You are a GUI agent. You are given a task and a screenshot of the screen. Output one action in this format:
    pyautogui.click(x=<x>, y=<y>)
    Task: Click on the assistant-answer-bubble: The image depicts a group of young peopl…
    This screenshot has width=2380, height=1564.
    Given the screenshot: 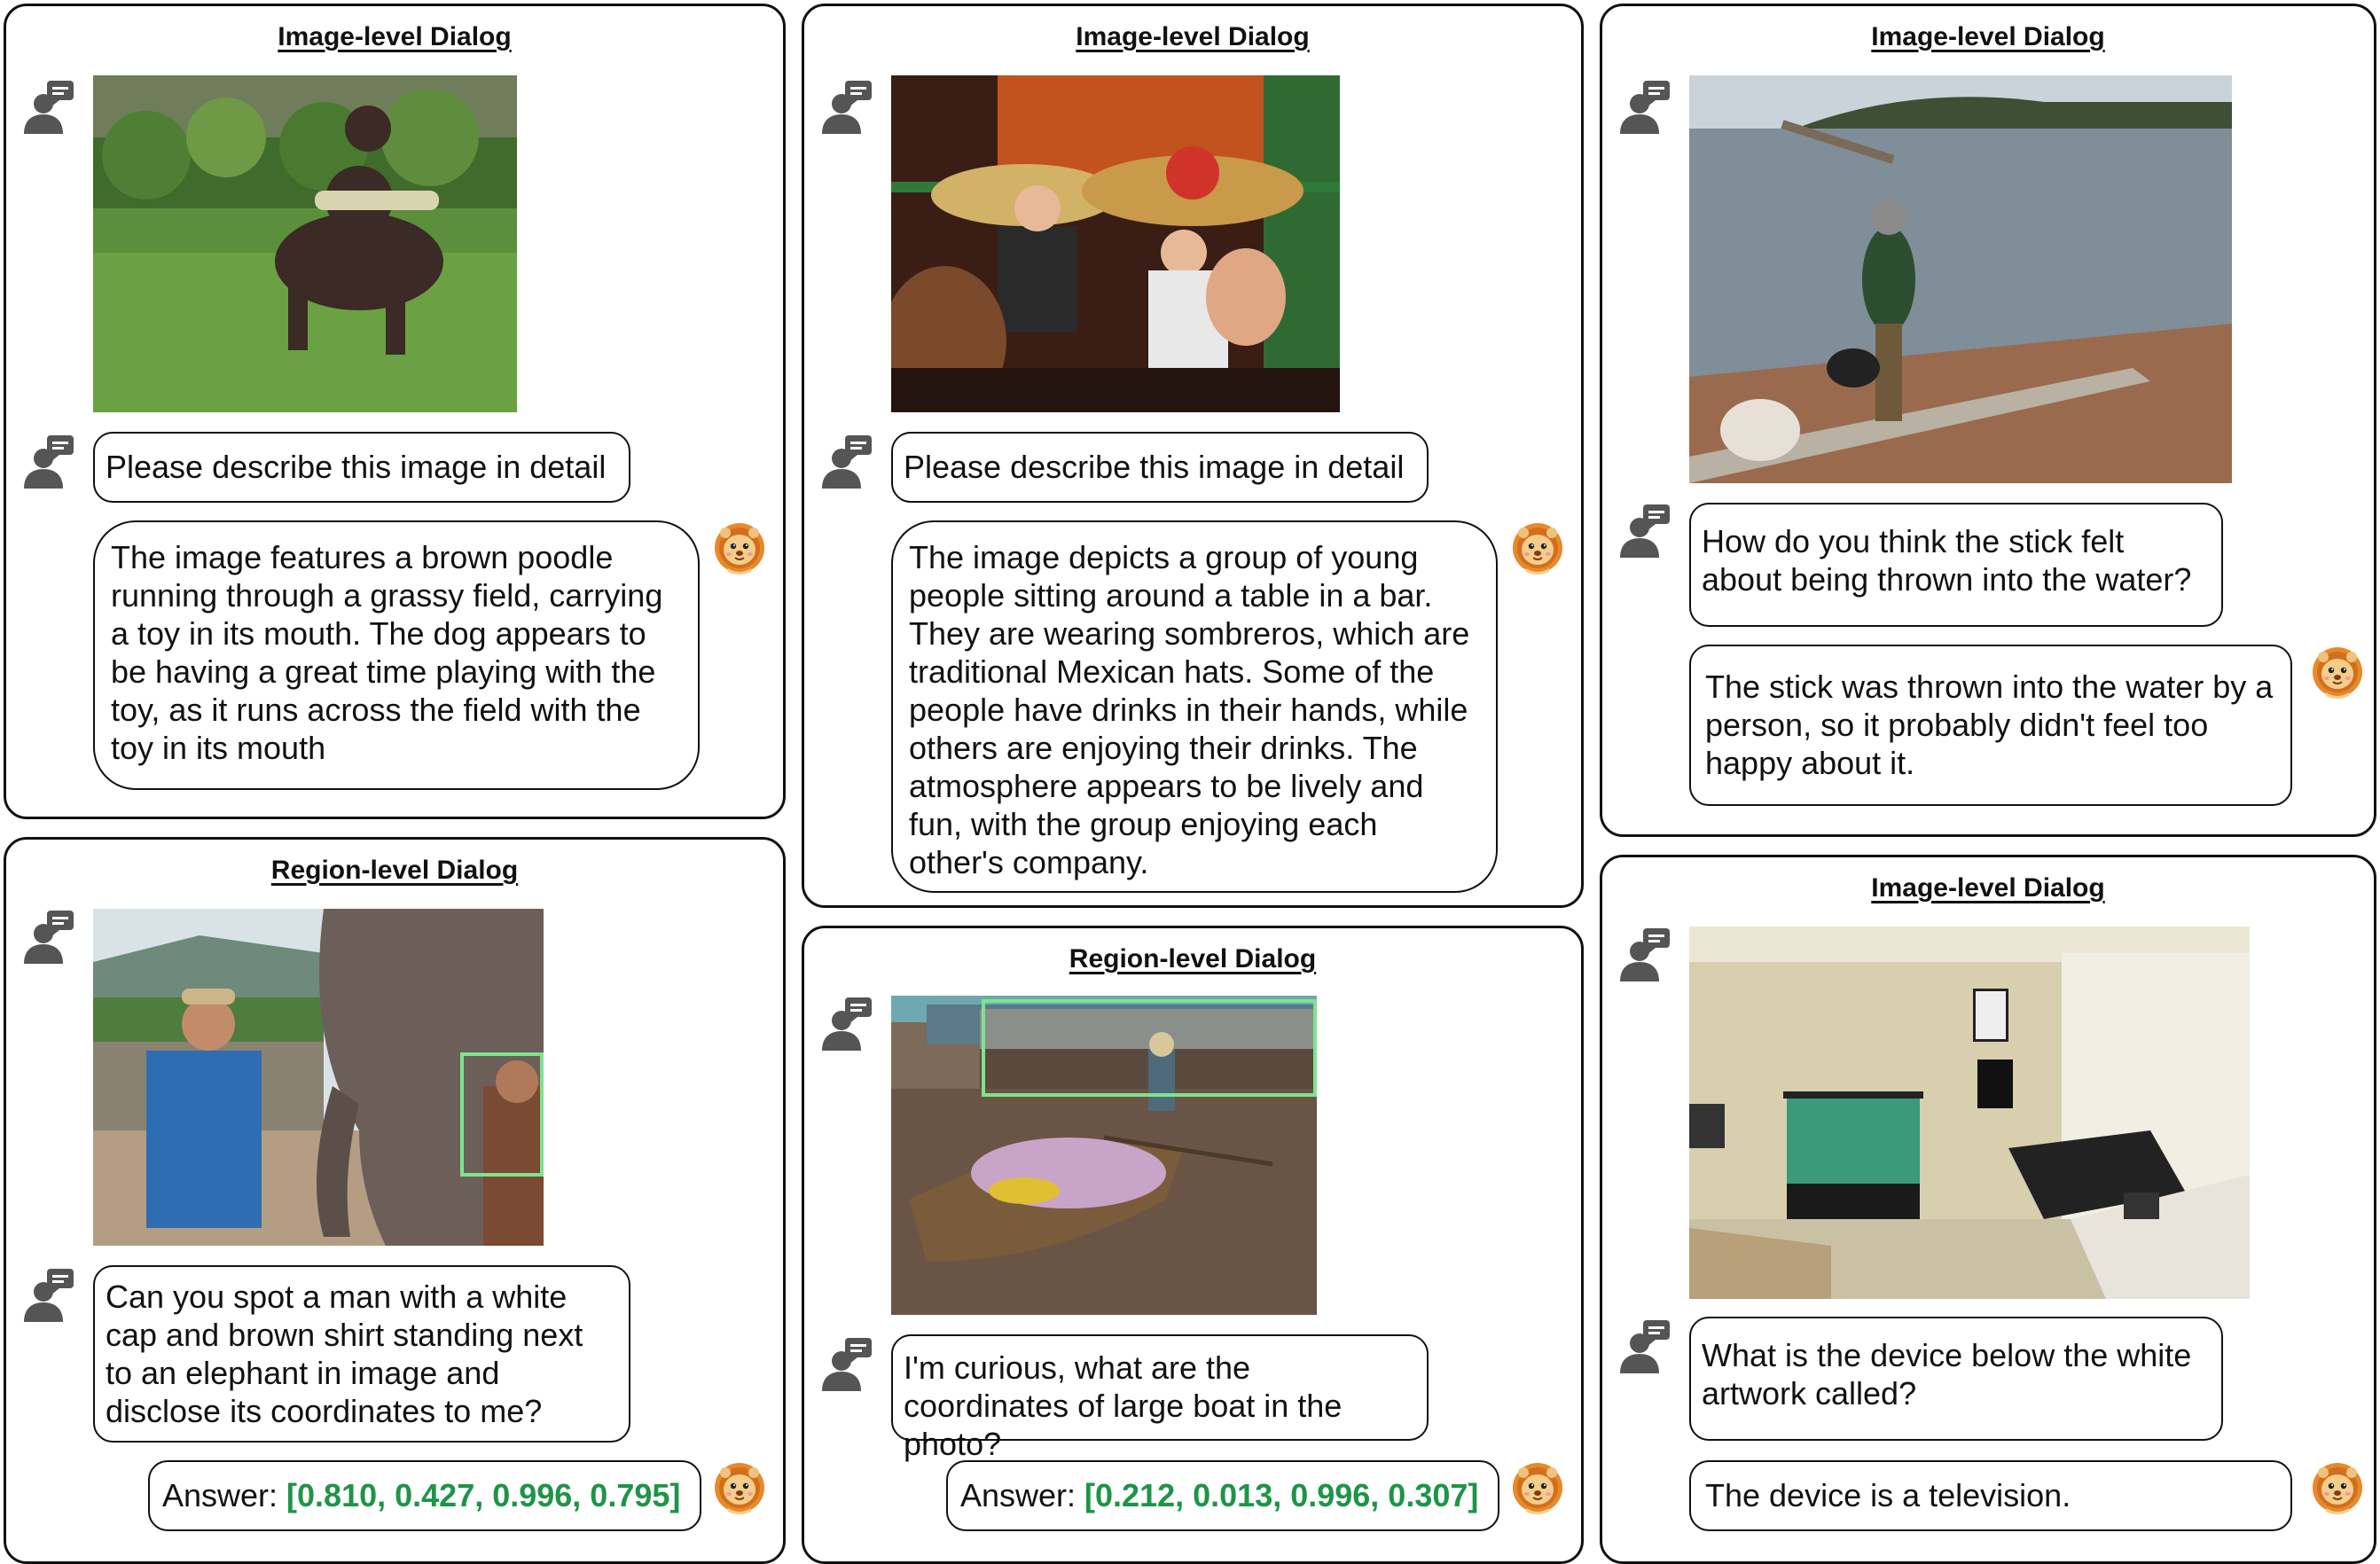 What is the action you would take?
    pyautogui.click(x=1194, y=706)
    